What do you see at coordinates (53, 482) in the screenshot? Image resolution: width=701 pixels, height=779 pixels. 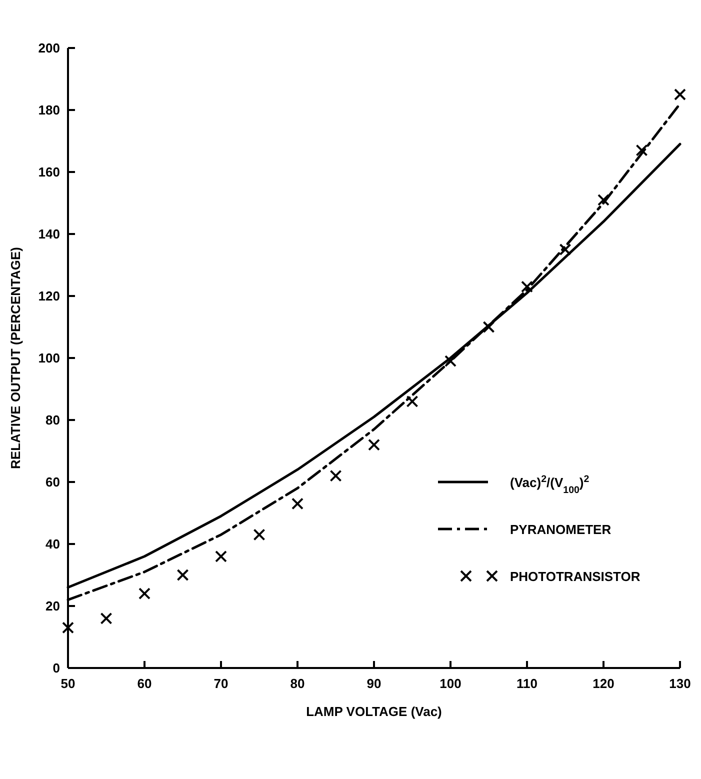 I see `y-tick-label: 60` at bounding box center [53, 482].